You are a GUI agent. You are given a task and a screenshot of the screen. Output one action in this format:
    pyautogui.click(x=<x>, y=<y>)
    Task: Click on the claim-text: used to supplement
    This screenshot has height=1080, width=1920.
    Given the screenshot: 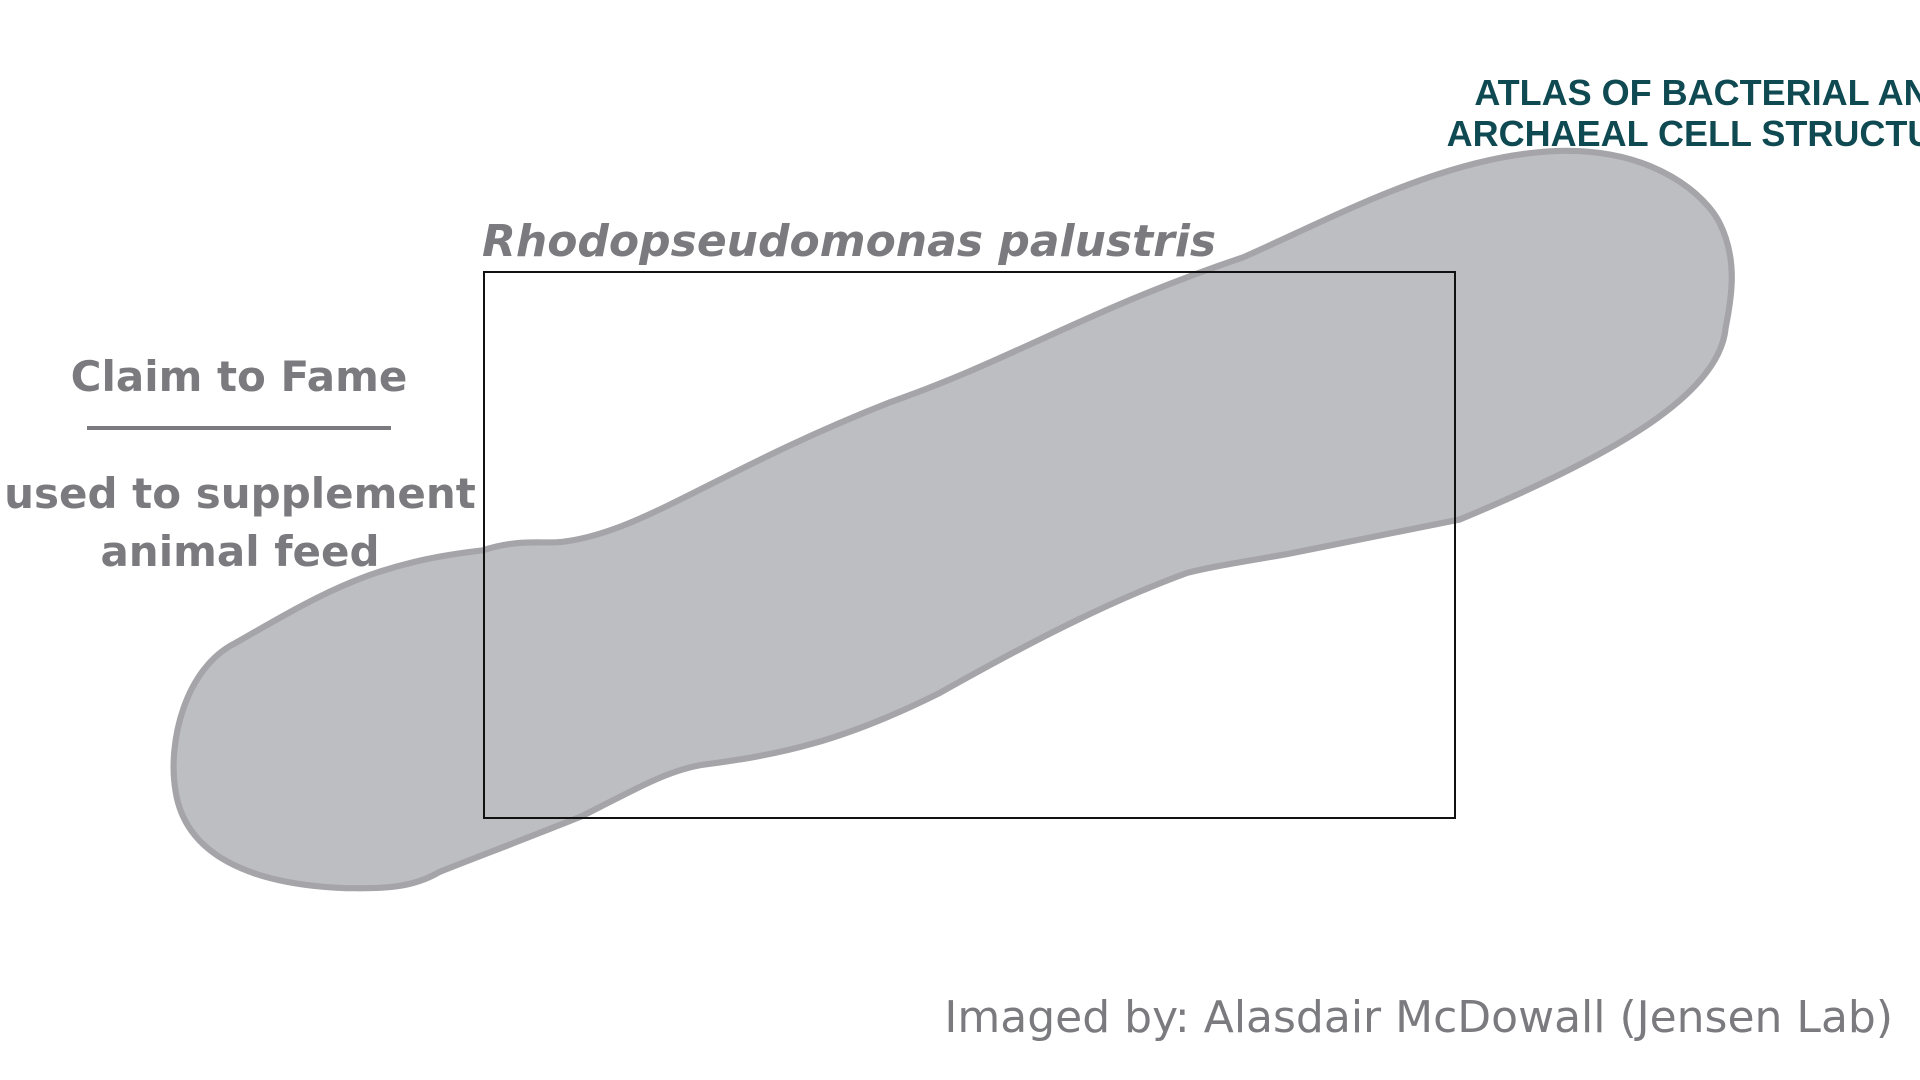 What is the action you would take?
    pyautogui.click(x=240, y=493)
    